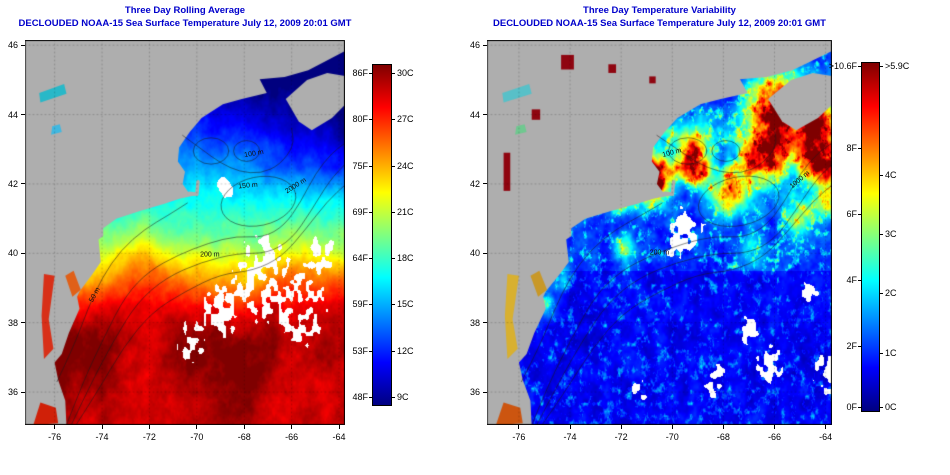  Describe the element at coordinates (185, 10) in the screenshot. I see `panel-title: Three Day Rolling Average` at that location.